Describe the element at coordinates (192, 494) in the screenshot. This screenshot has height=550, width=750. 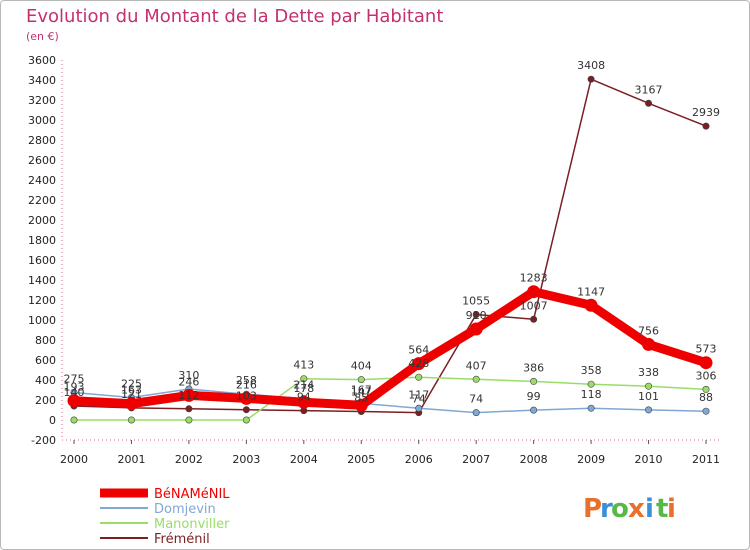
I see `legend-label: BéNAMéNIL` at that location.